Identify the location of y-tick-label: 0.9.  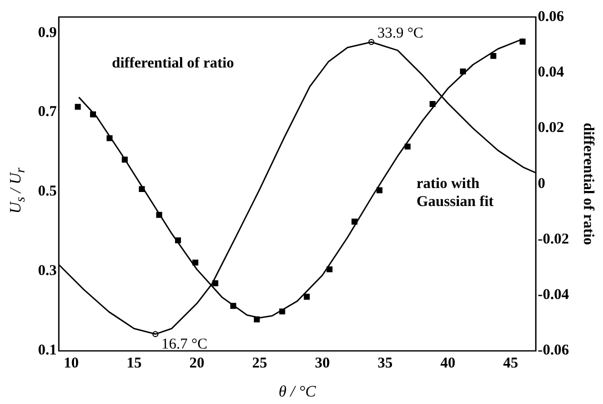
(47, 32).